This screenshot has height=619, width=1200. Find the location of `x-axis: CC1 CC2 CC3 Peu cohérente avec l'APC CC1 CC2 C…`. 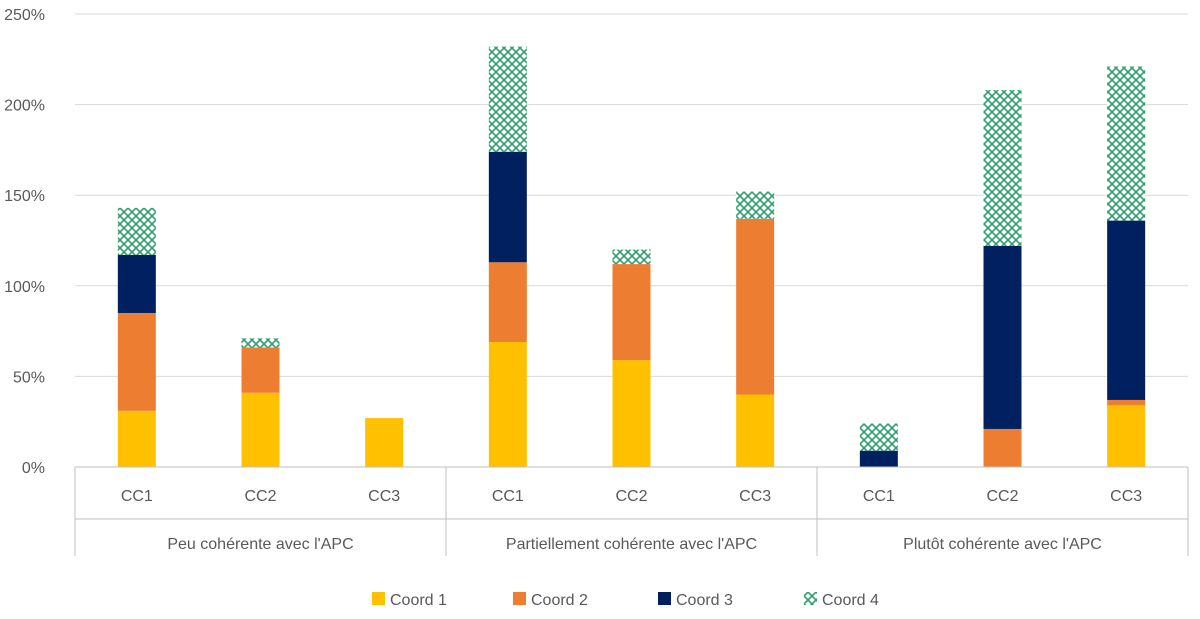

x-axis: CC1 CC2 CC3 Peu cohérente avec l'APC CC1 CC2 C… is located at coordinates (631, 511).